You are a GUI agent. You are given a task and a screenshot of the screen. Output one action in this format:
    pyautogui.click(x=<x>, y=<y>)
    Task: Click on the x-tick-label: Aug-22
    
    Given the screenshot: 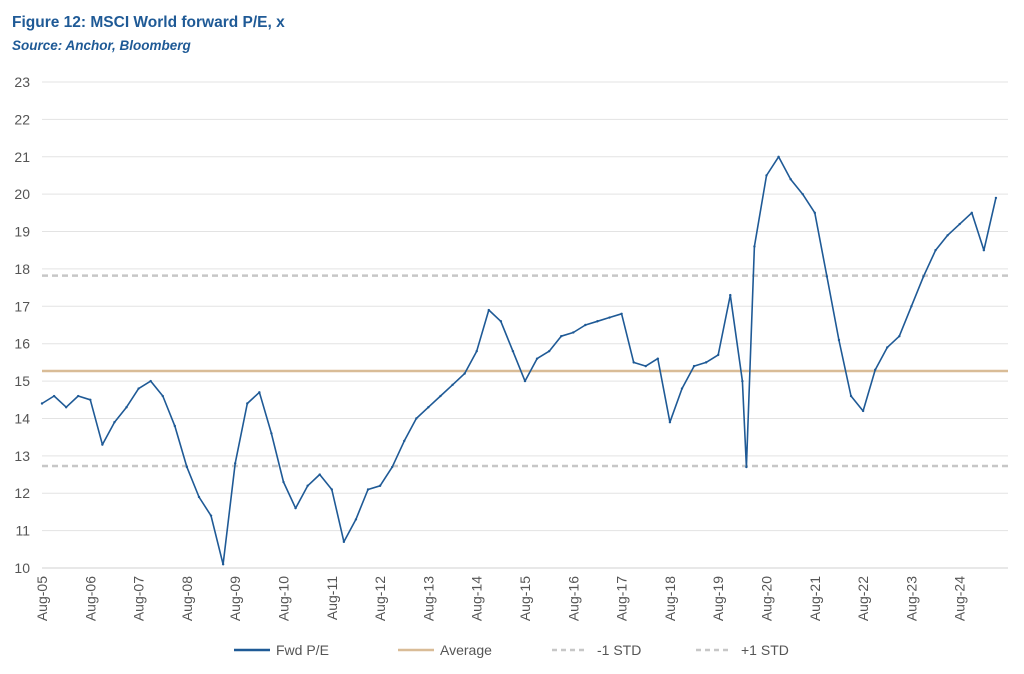 What is the action you would take?
    pyautogui.click(x=863, y=598)
    